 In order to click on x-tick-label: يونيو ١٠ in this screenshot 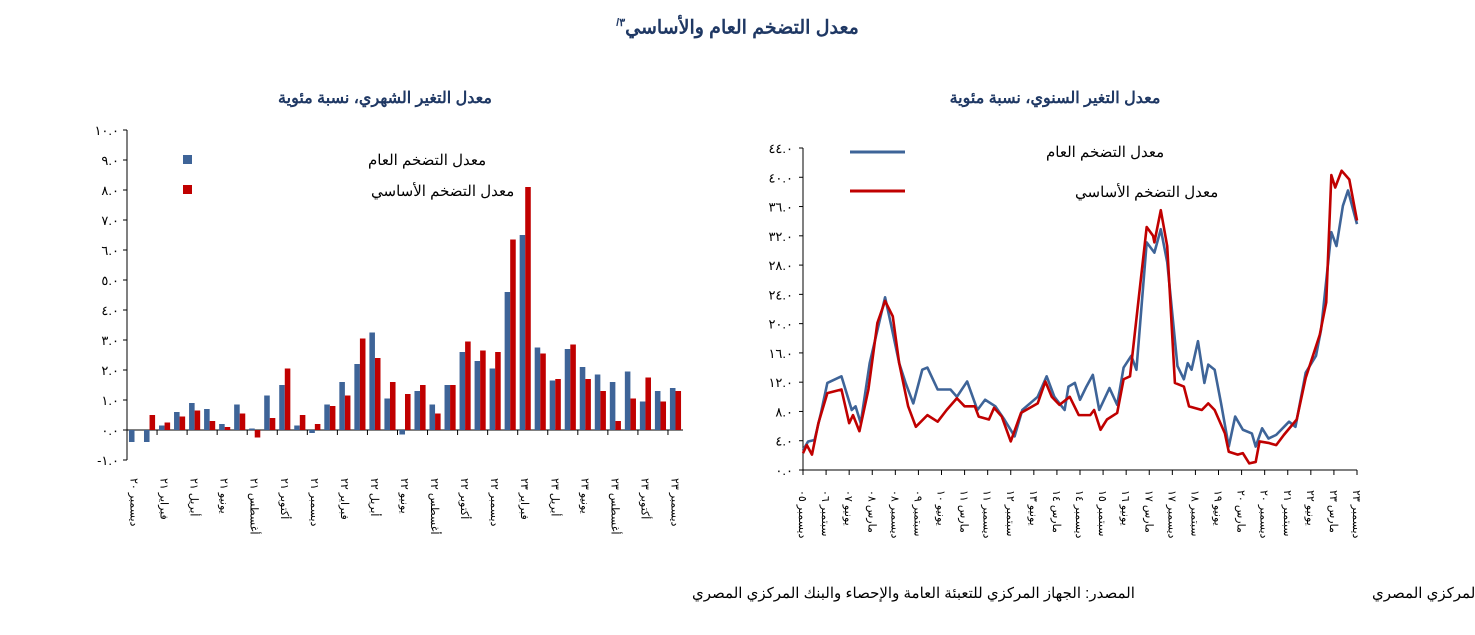, I will do `click(941, 508)`.